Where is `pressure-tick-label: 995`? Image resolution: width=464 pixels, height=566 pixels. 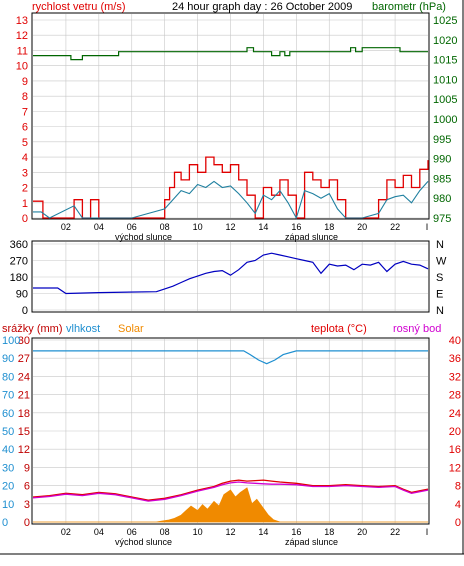 pressure-tick-label: 995 is located at coordinates (442, 140).